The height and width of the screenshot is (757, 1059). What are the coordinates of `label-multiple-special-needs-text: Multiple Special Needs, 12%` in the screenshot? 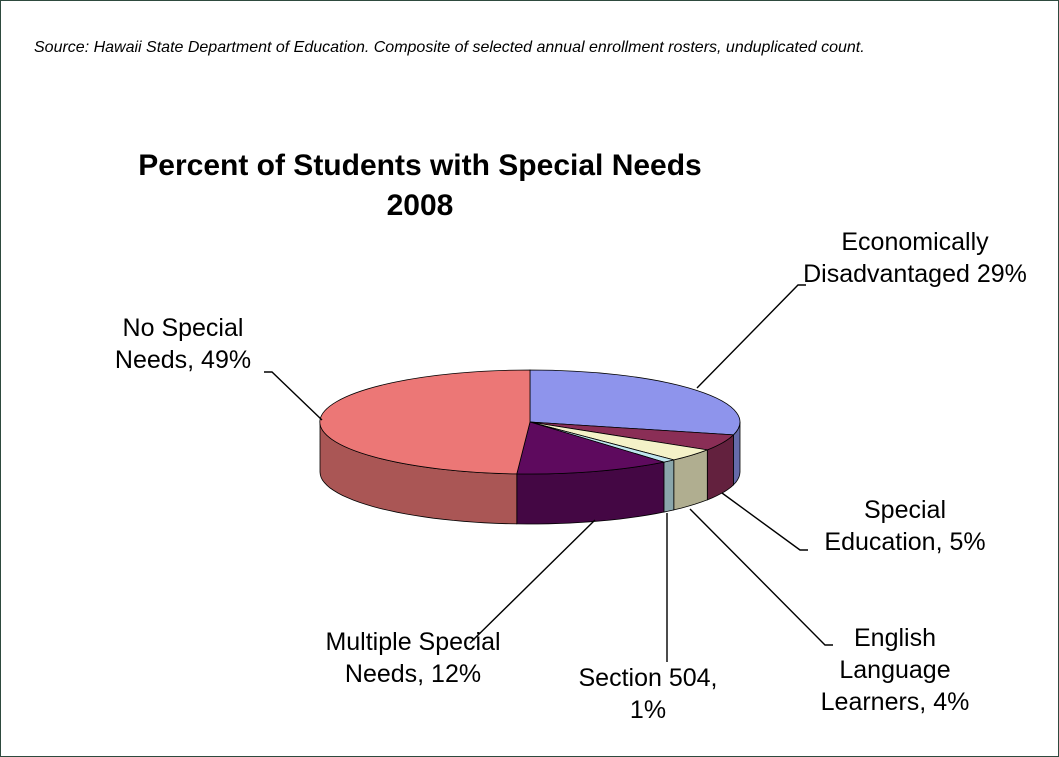 It's located at (413, 658).